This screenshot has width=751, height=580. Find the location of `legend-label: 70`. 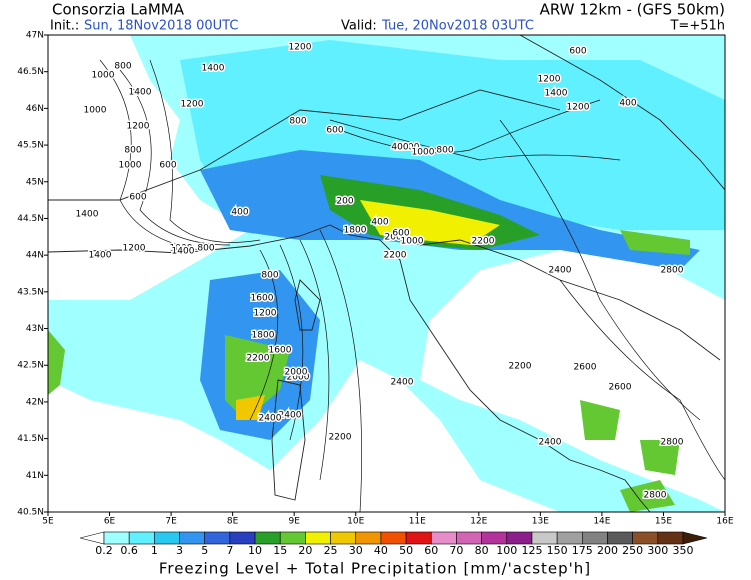

legend-label: 70 is located at coordinates (456, 550).